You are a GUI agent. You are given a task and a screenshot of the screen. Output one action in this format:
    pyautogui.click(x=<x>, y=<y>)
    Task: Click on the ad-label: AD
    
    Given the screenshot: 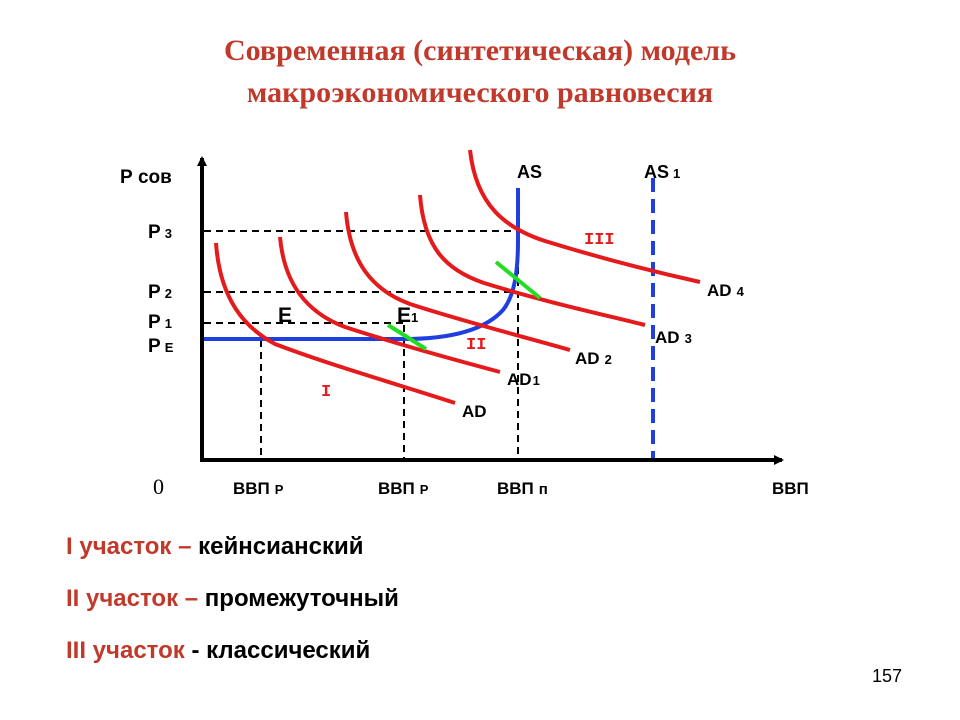 What is the action you would take?
    pyautogui.click(x=474, y=411)
    